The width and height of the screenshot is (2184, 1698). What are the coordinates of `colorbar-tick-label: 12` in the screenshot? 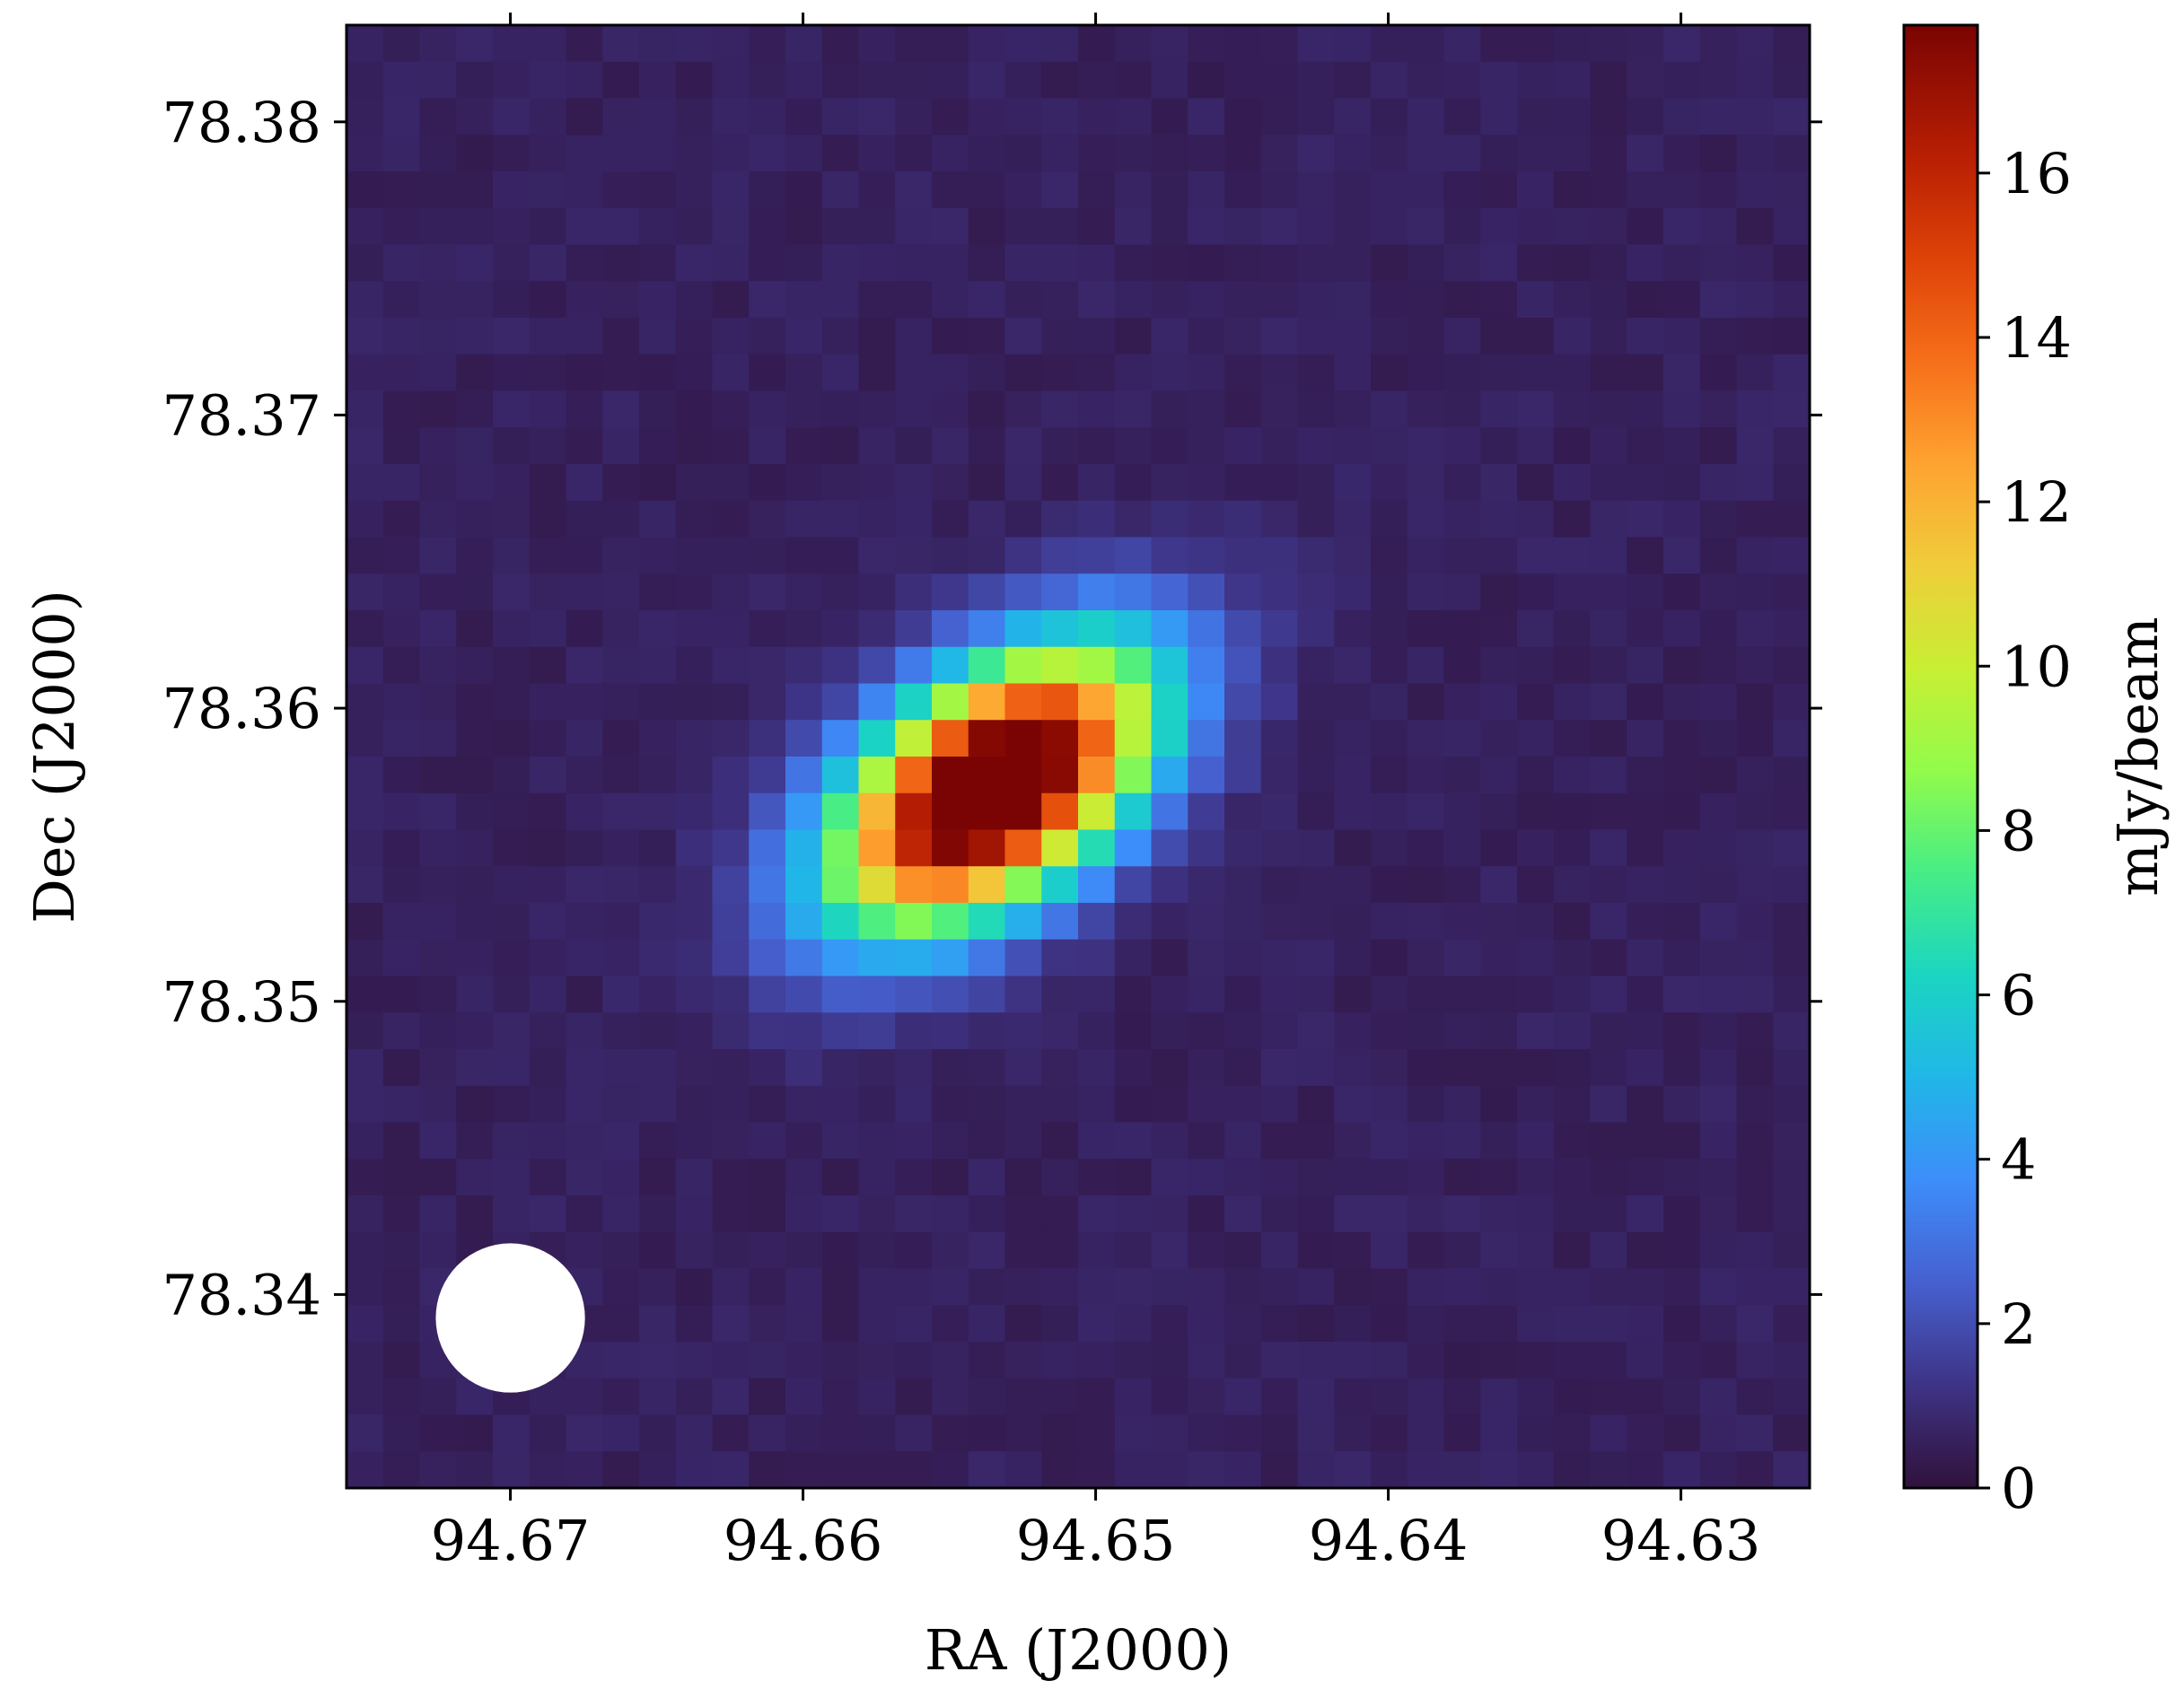 It's located at (2036, 502).